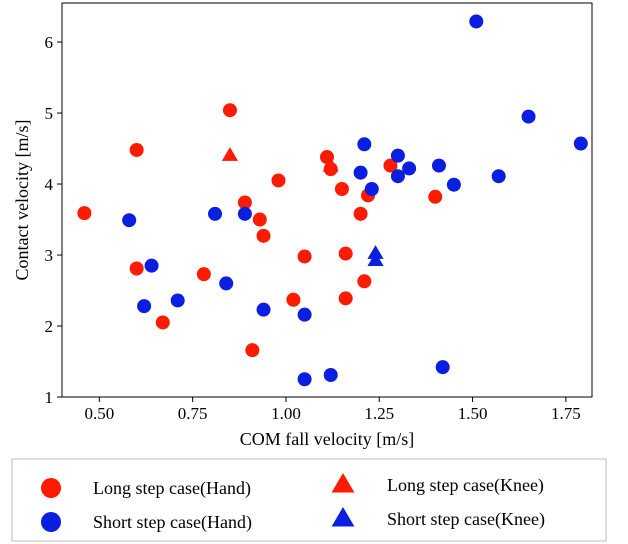 This screenshot has width=628, height=544. Describe the element at coordinates (84, 213) in the screenshot. I see `data-point-s0-p0` at that location.